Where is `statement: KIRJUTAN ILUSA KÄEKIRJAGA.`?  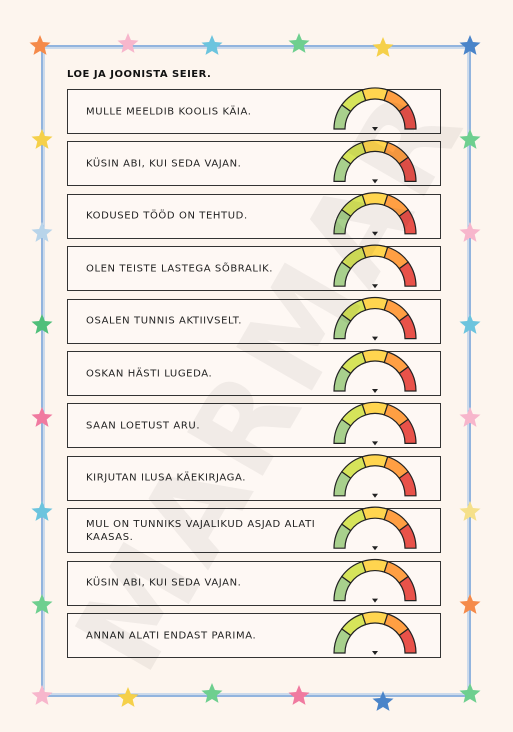 statement: KIRJUTAN ILUSA KÄEKIRJAGA. is located at coordinates (166, 478).